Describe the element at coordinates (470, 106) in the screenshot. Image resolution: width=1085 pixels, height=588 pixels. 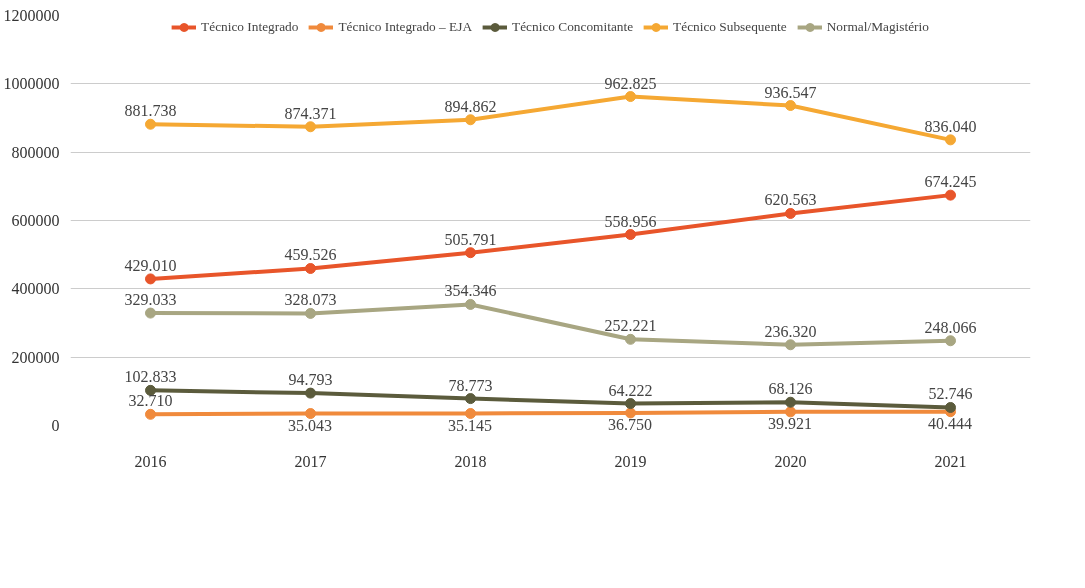
I see `data-label: 894.862` at that location.